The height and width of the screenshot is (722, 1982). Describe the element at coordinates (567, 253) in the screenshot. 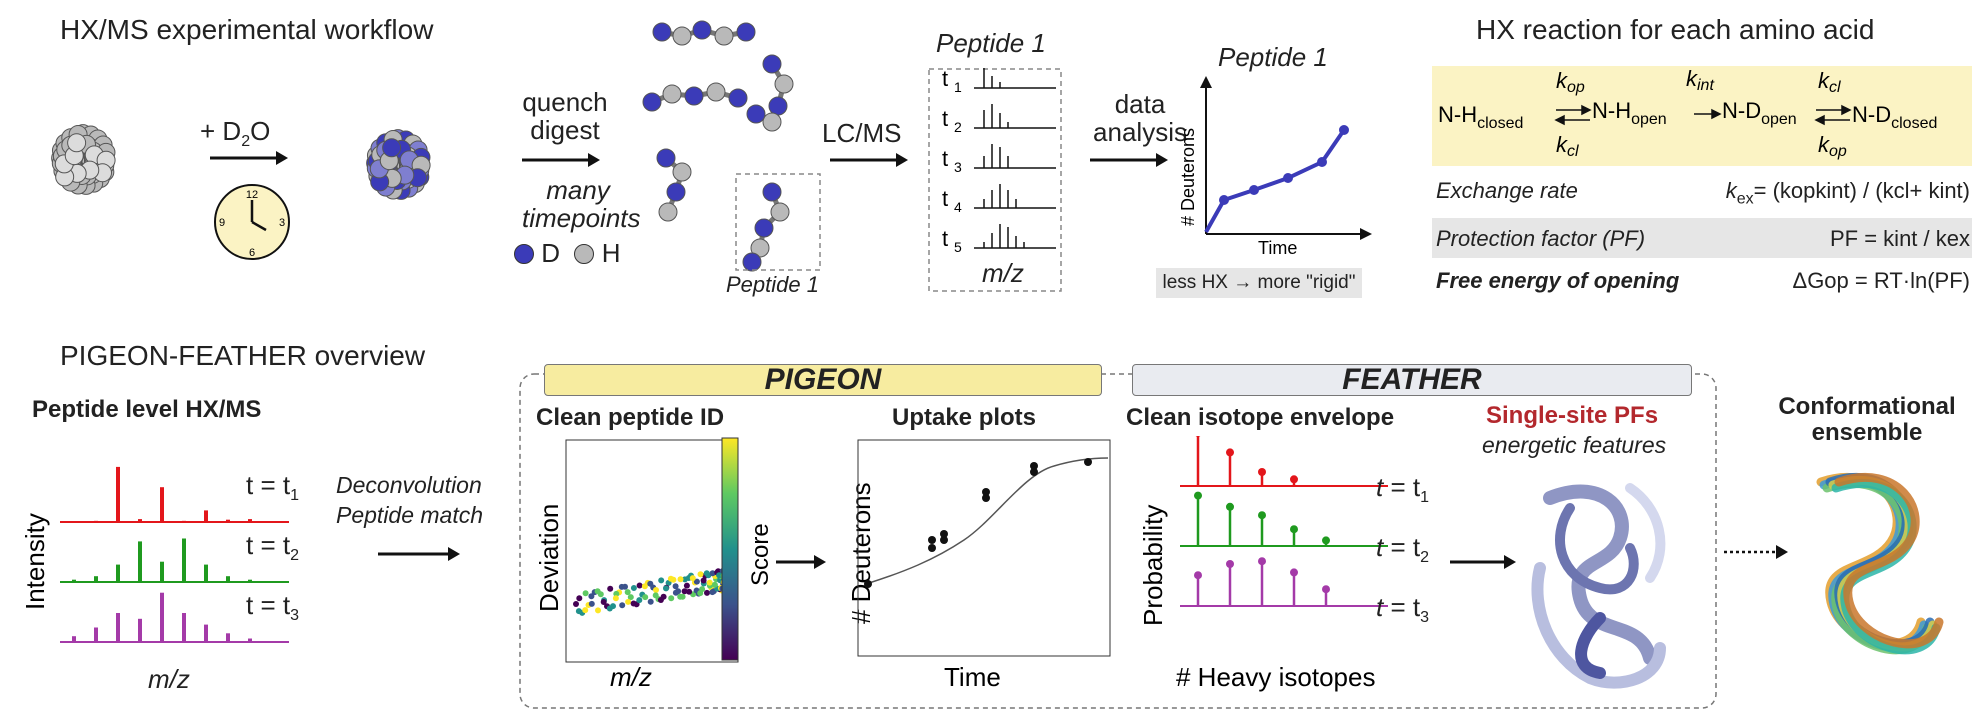

I see `dh-legend: D H` at that location.